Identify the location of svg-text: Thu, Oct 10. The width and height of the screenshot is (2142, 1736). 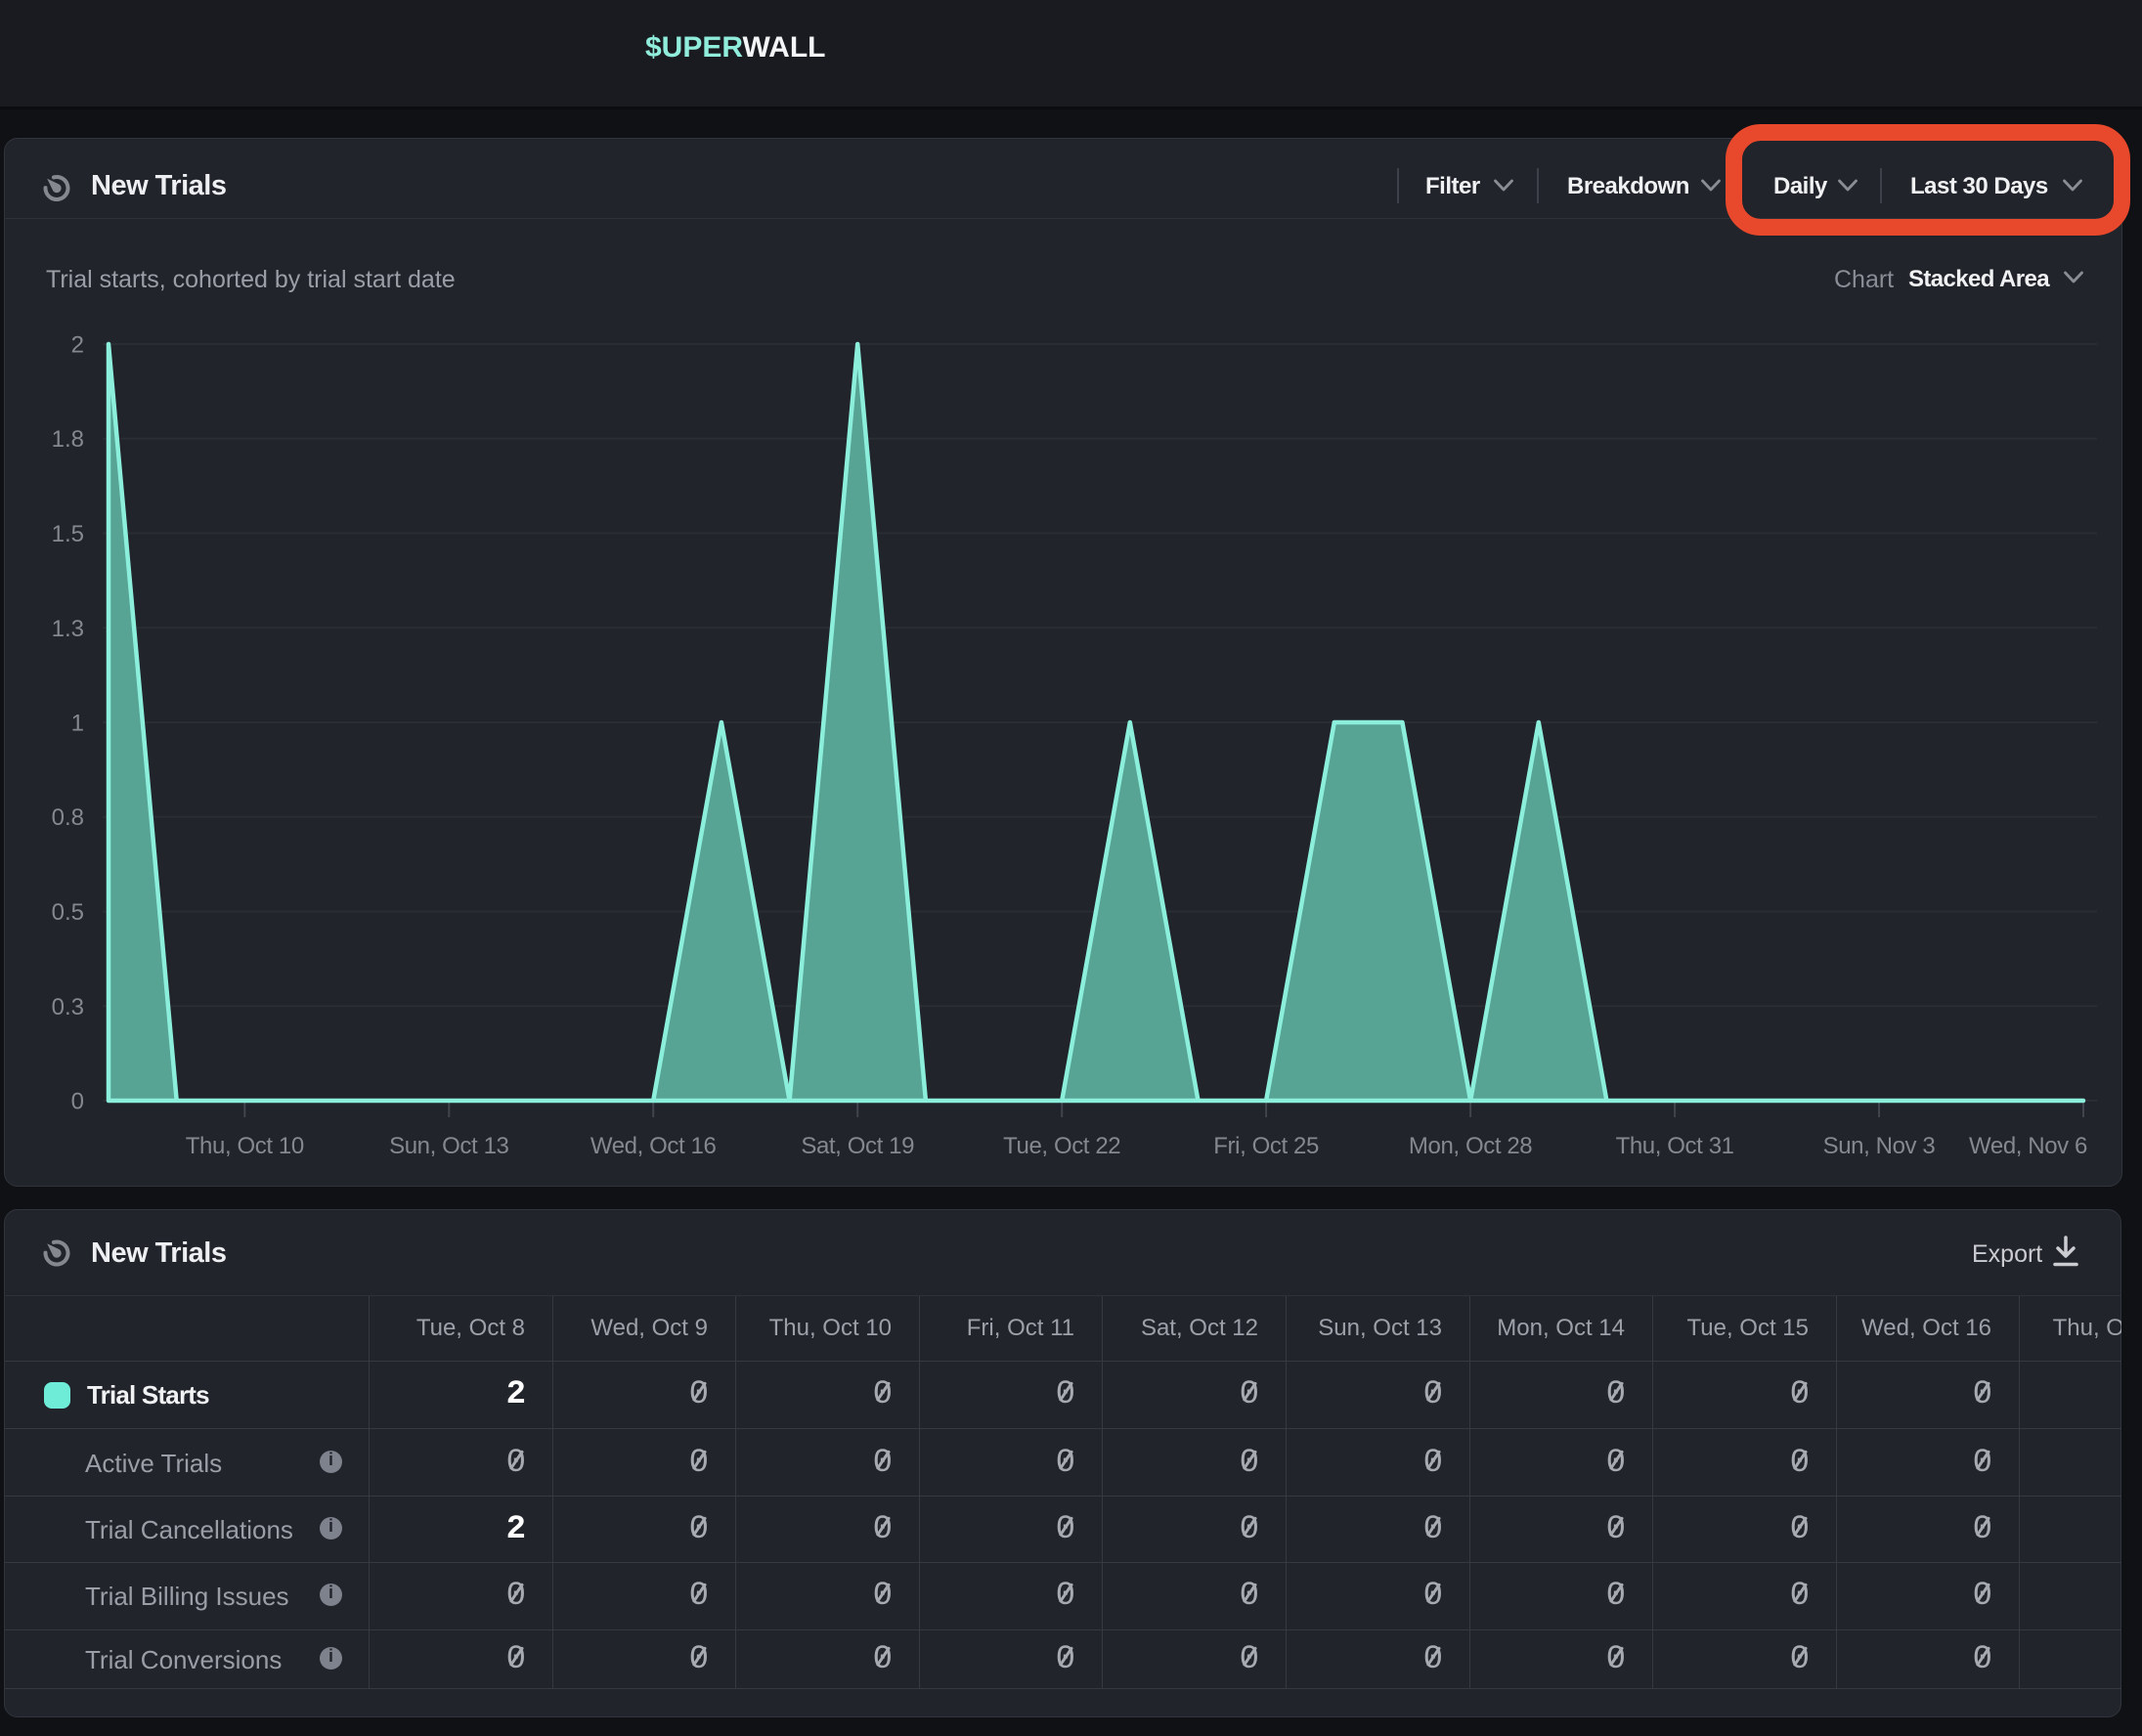
(245, 1146).